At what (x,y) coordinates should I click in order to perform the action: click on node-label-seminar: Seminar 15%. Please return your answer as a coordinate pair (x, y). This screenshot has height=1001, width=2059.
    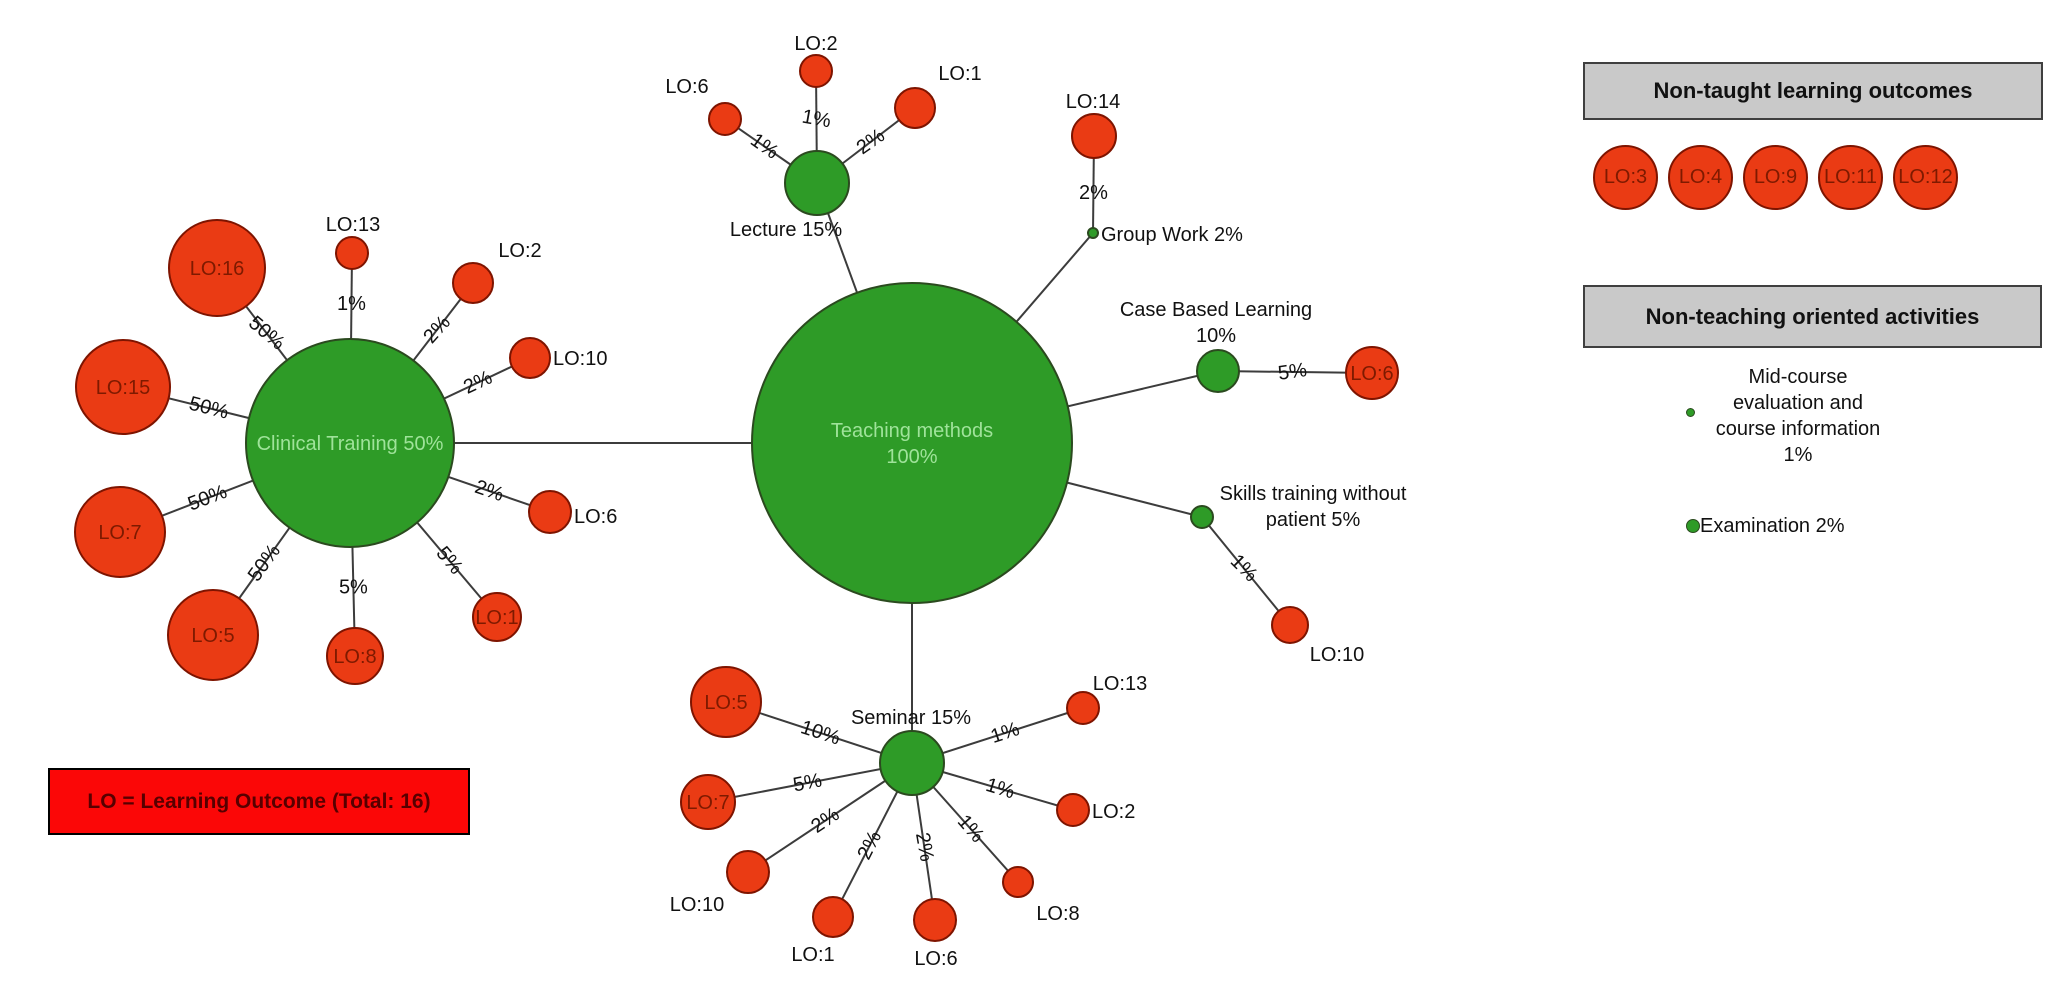
    Looking at the image, I should click on (911, 718).